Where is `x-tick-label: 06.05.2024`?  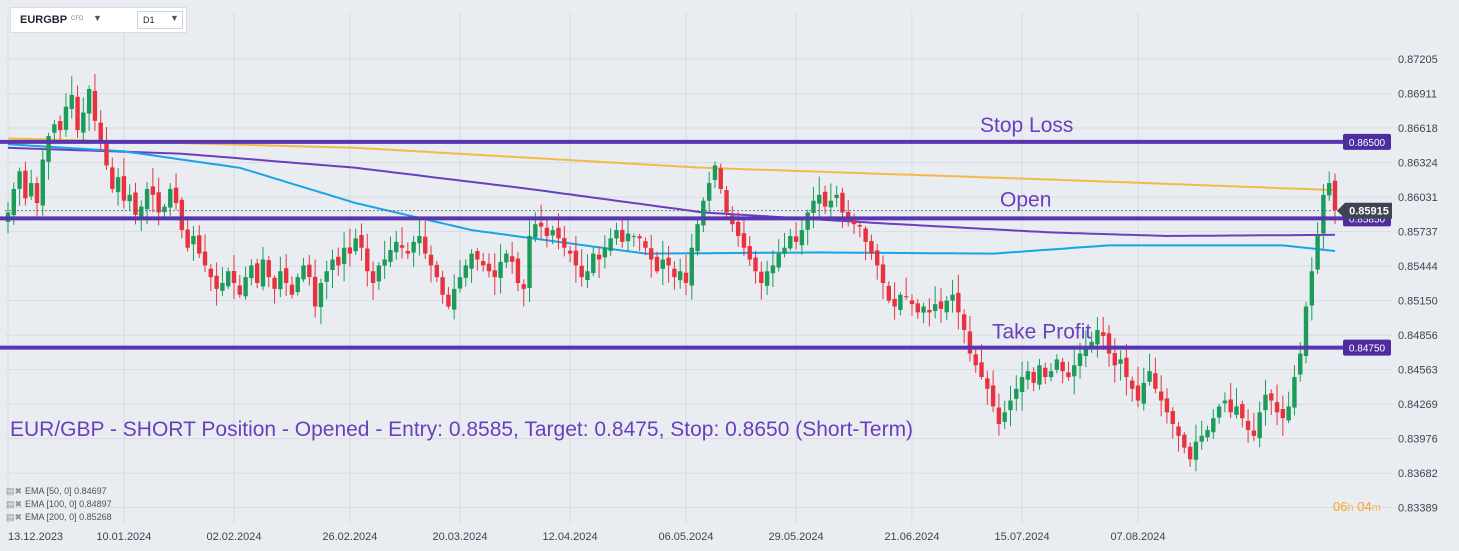 x-tick-label: 06.05.2024 is located at coordinates (685, 537).